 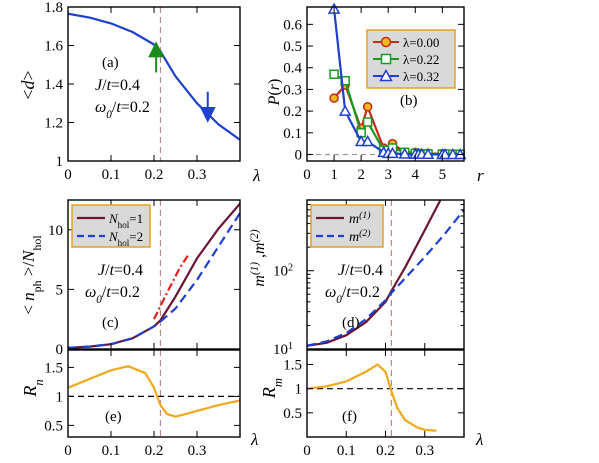 I want to click on y-tick-label: 0.1, so click(x=292, y=134).